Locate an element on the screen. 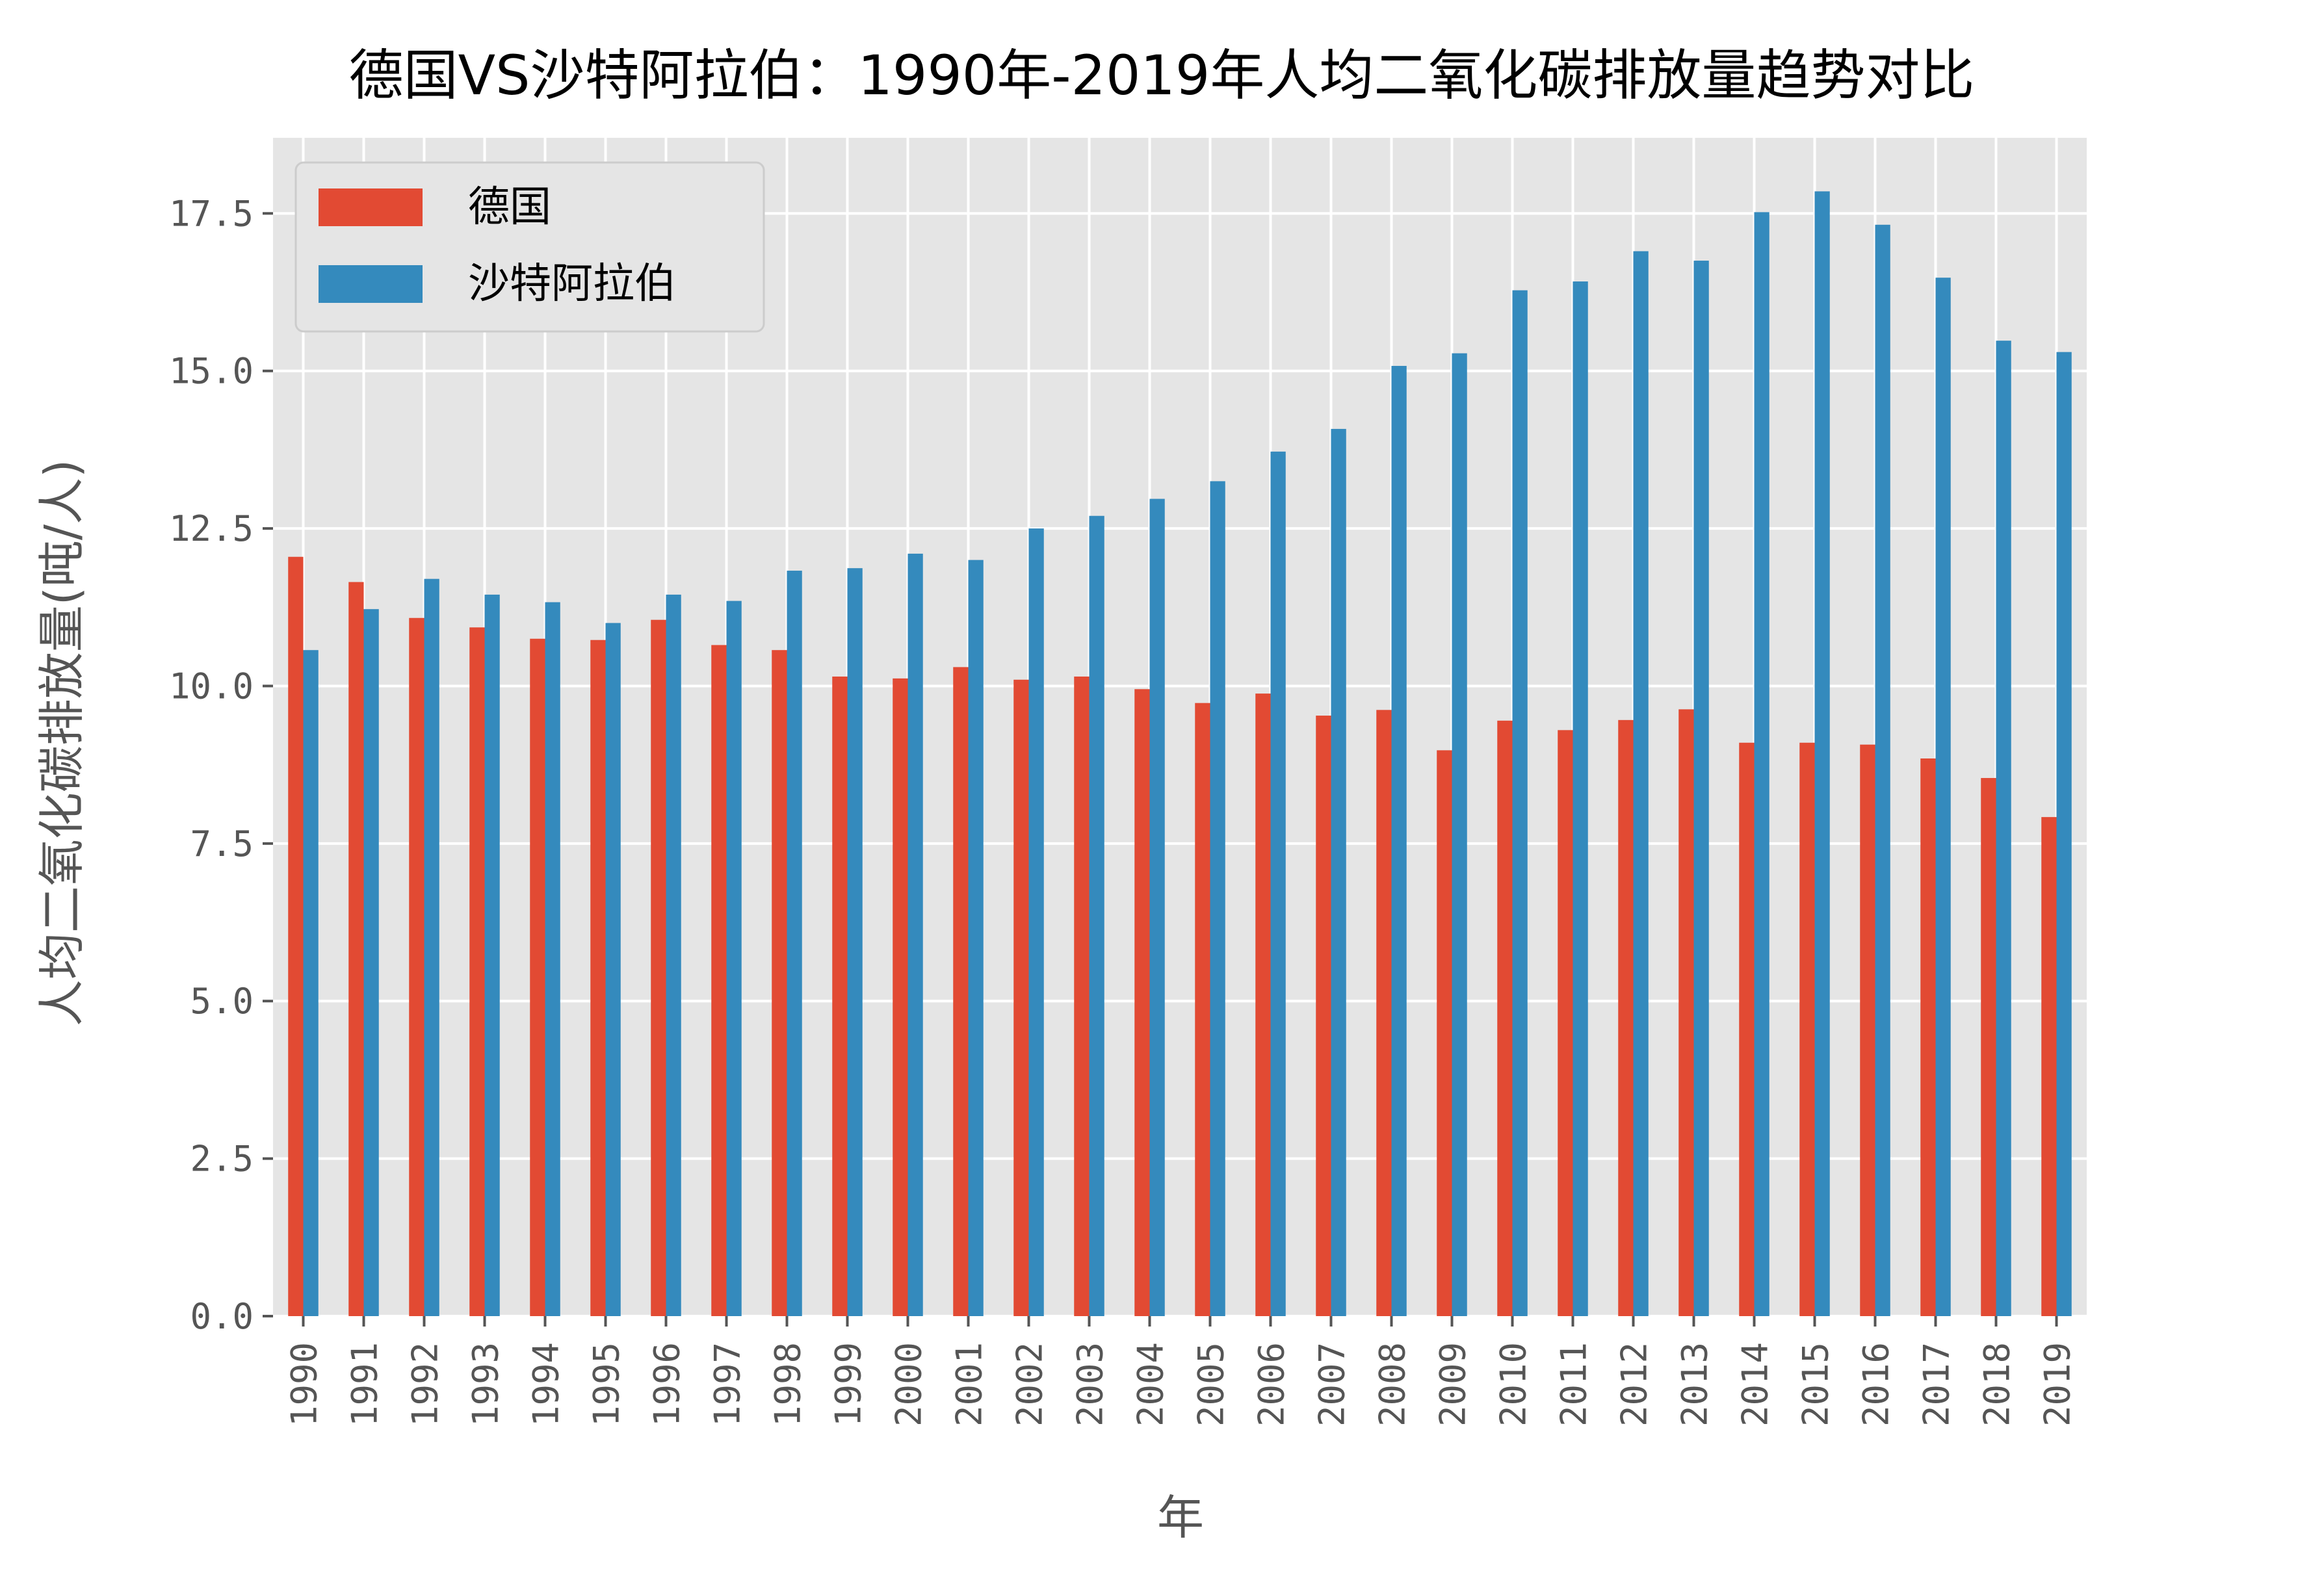  legend-swatch is located at coordinates (371, 207).